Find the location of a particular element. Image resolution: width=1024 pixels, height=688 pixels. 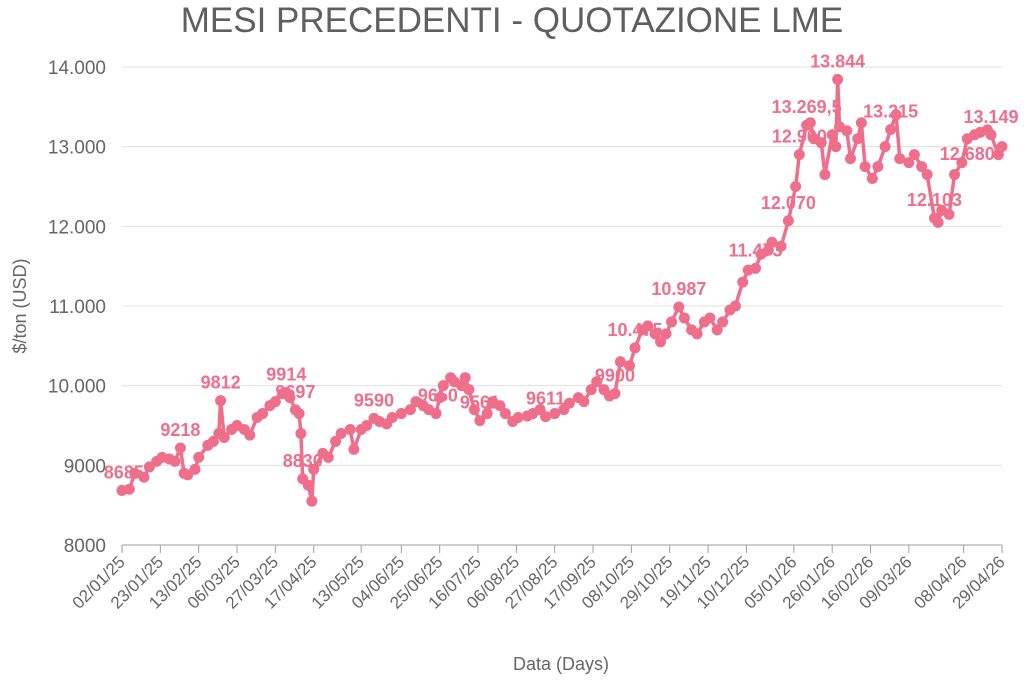

data-label: 12.680 is located at coordinates (967, 154).